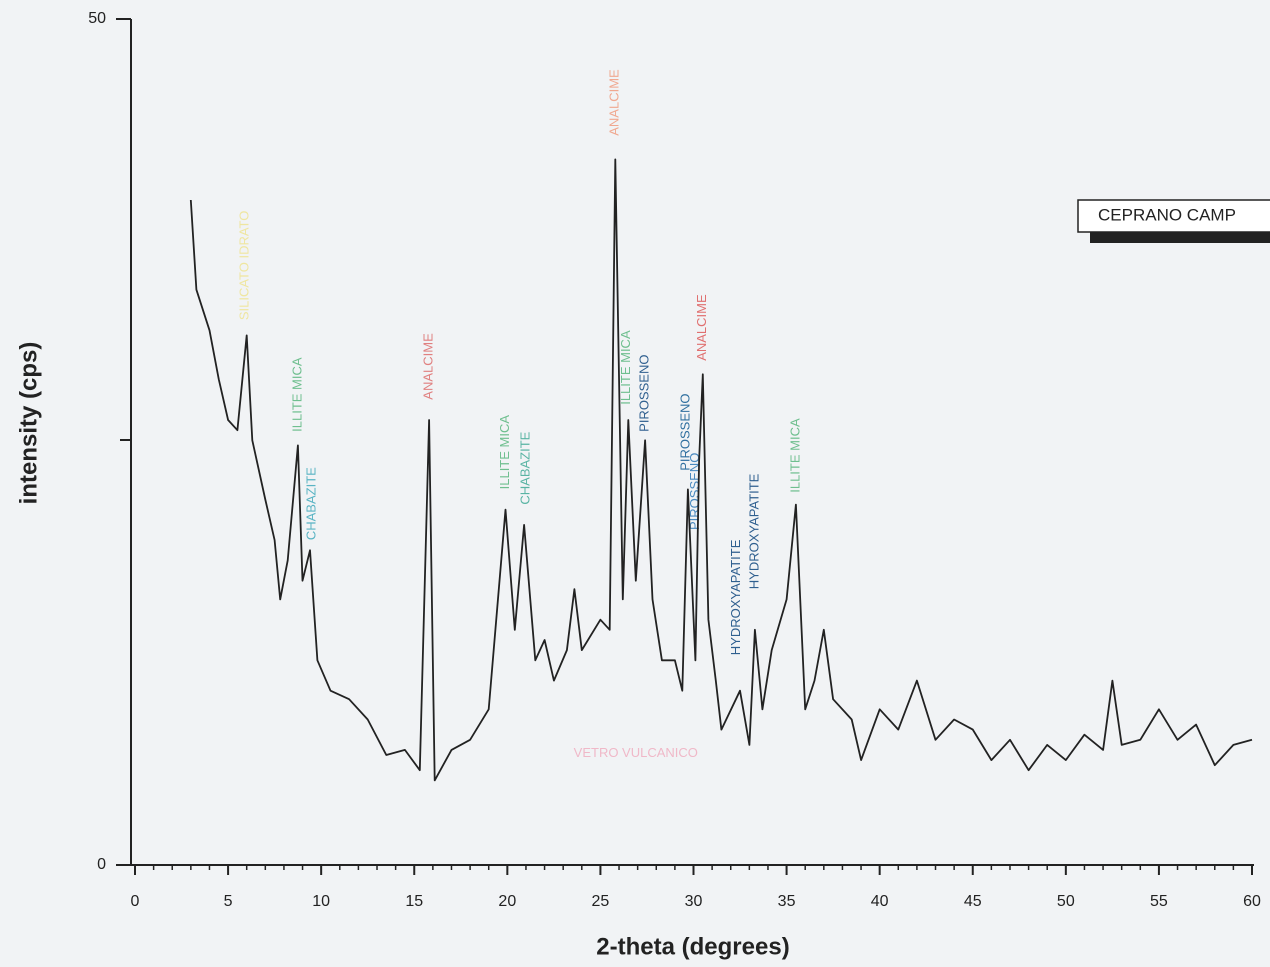 This screenshot has height=967, width=1270. I want to click on legend-box, so click(1173, 216).